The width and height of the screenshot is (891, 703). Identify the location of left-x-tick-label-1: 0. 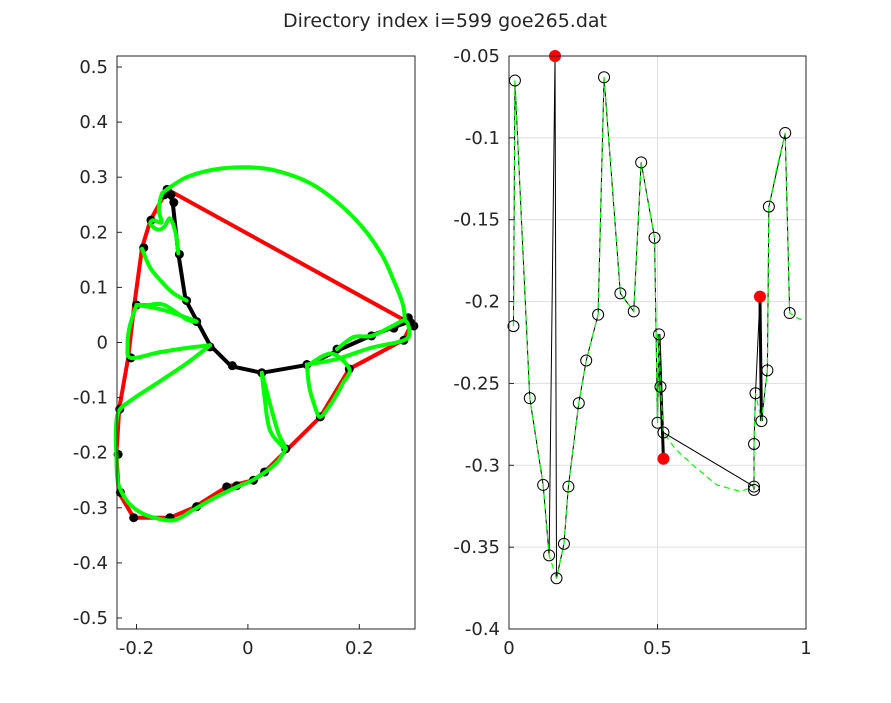
(247, 648).